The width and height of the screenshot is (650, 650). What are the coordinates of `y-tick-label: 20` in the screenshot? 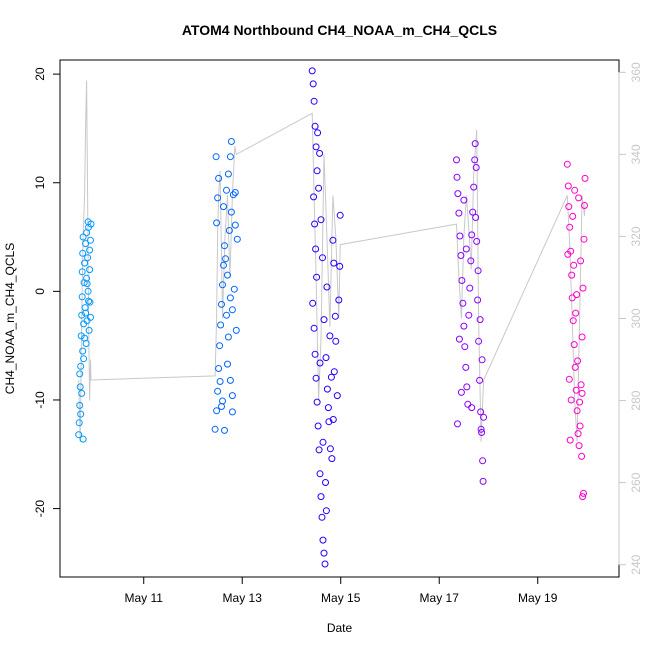 It's located at (40, 74).